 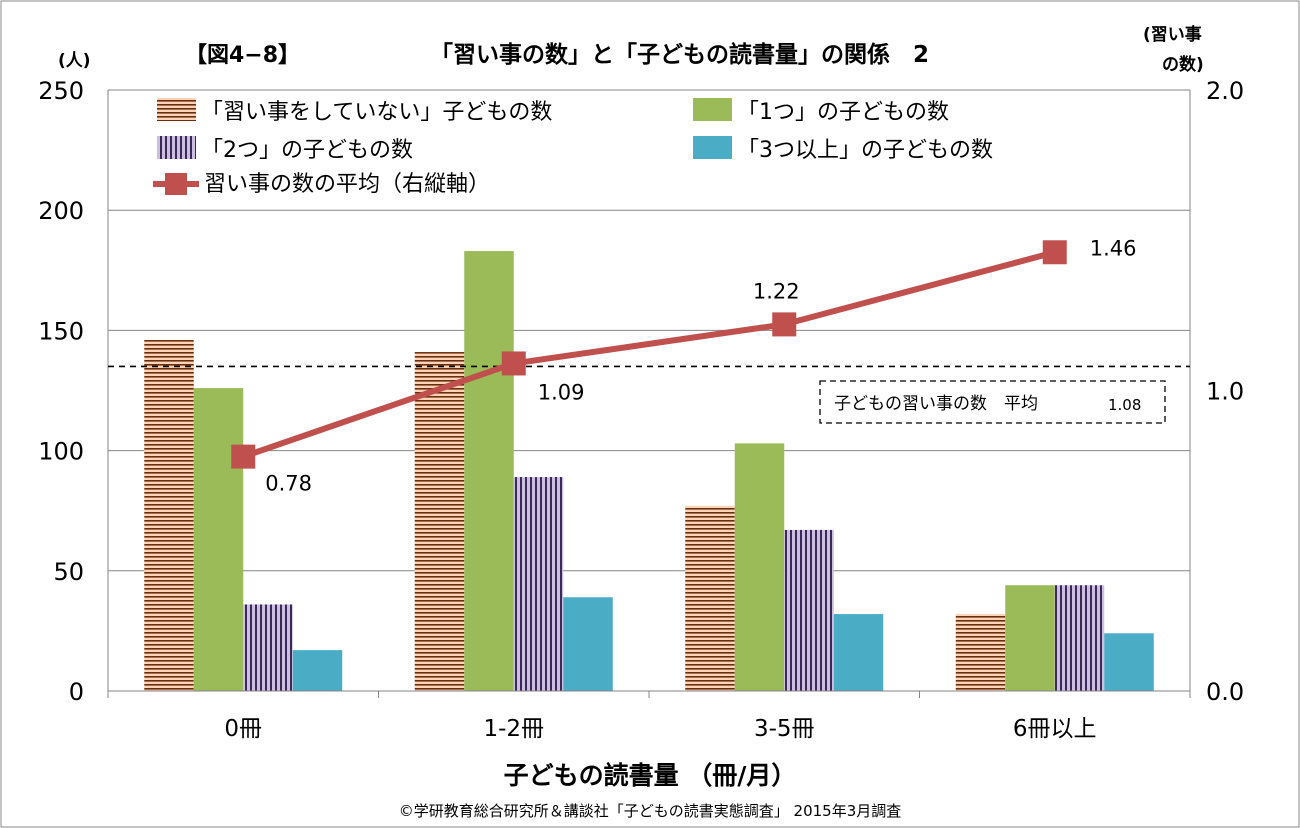 I want to click on x-axis-title: 子どもの読書量 （冊/月）, so click(x=650, y=775).